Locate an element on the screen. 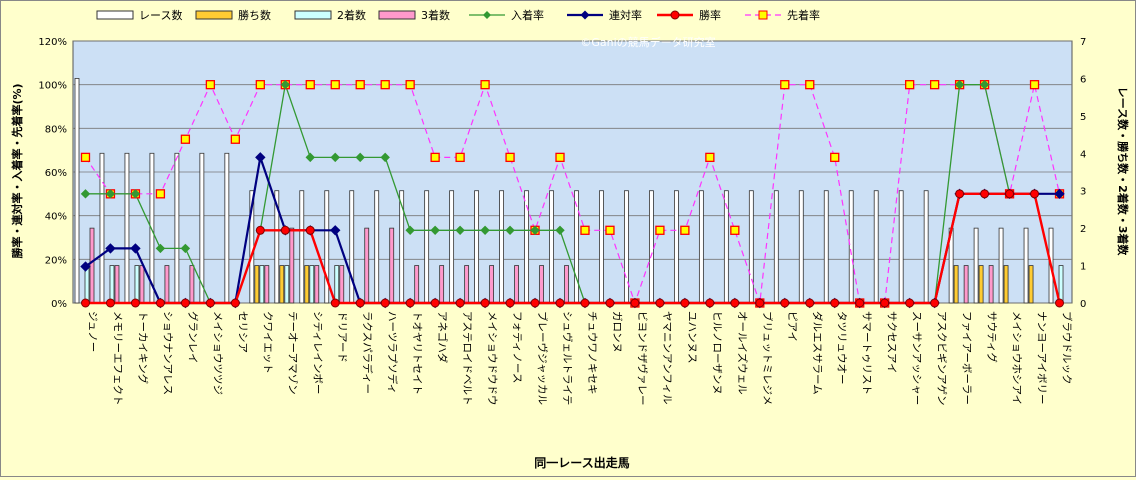 The width and height of the screenshot is (1136, 480). legend-label: 入着率 is located at coordinates (527, 15).